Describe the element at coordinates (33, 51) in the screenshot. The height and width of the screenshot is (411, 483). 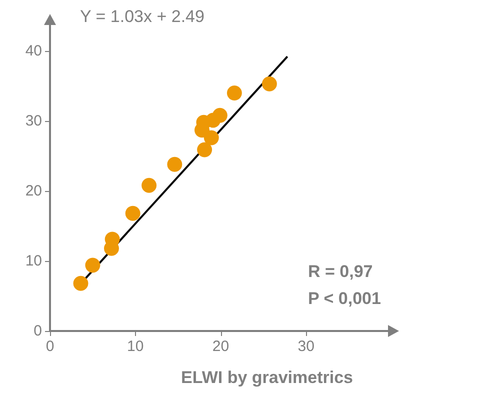
I see `y-tick-label: 40` at that location.